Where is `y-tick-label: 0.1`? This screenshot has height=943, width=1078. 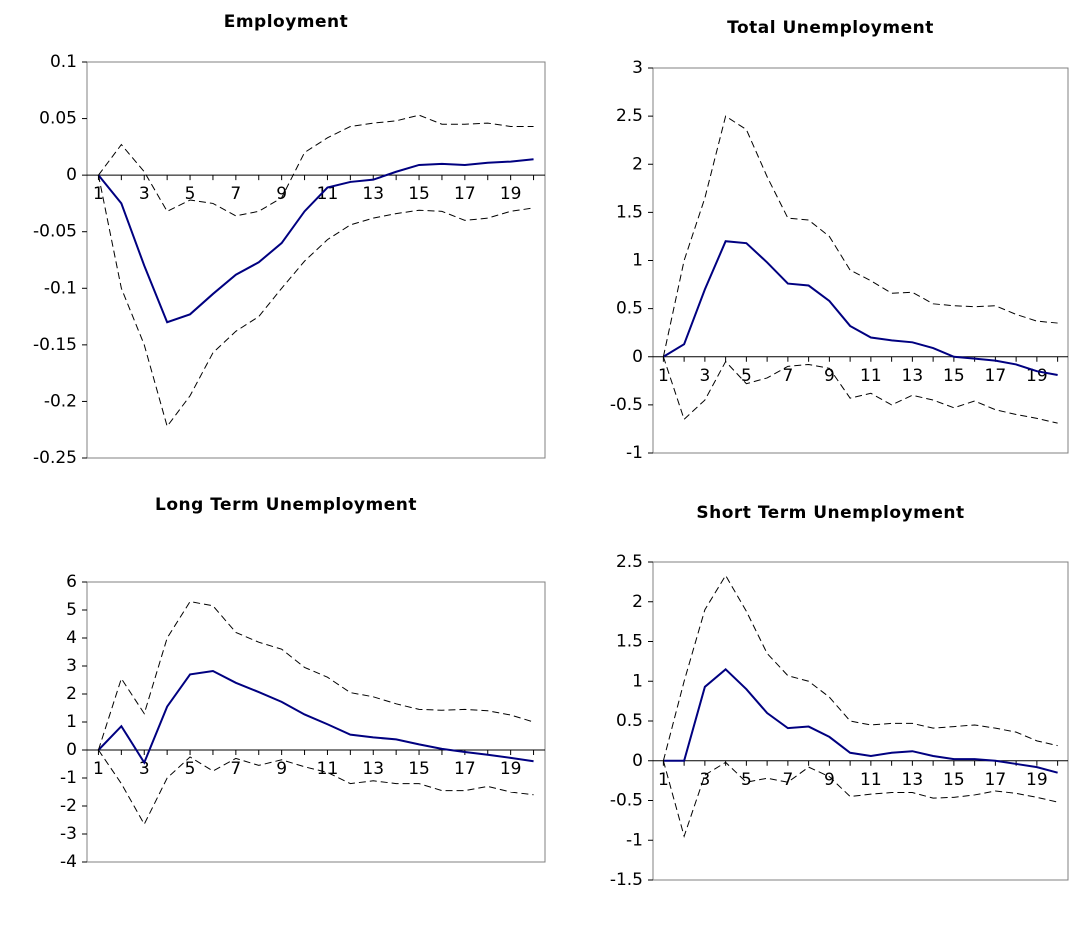
y-tick-label: 0.1 is located at coordinates (63, 62).